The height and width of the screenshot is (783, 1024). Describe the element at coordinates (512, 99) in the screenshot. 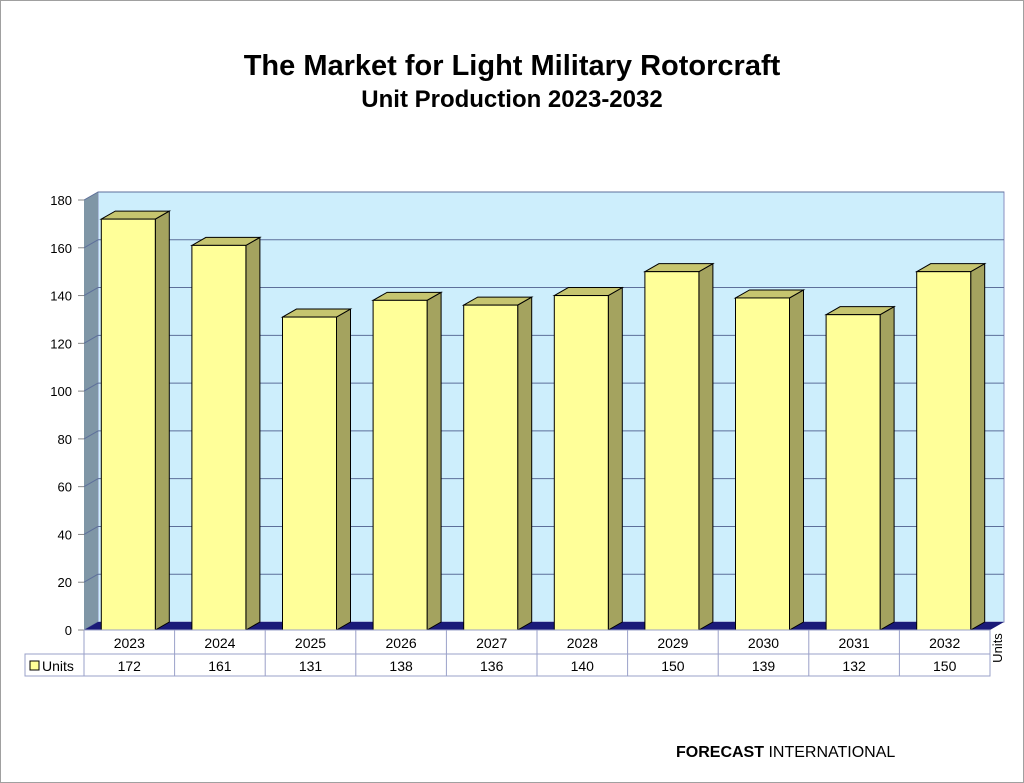

I see `chart-subtitle: Unit Production 2023-2032` at that location.